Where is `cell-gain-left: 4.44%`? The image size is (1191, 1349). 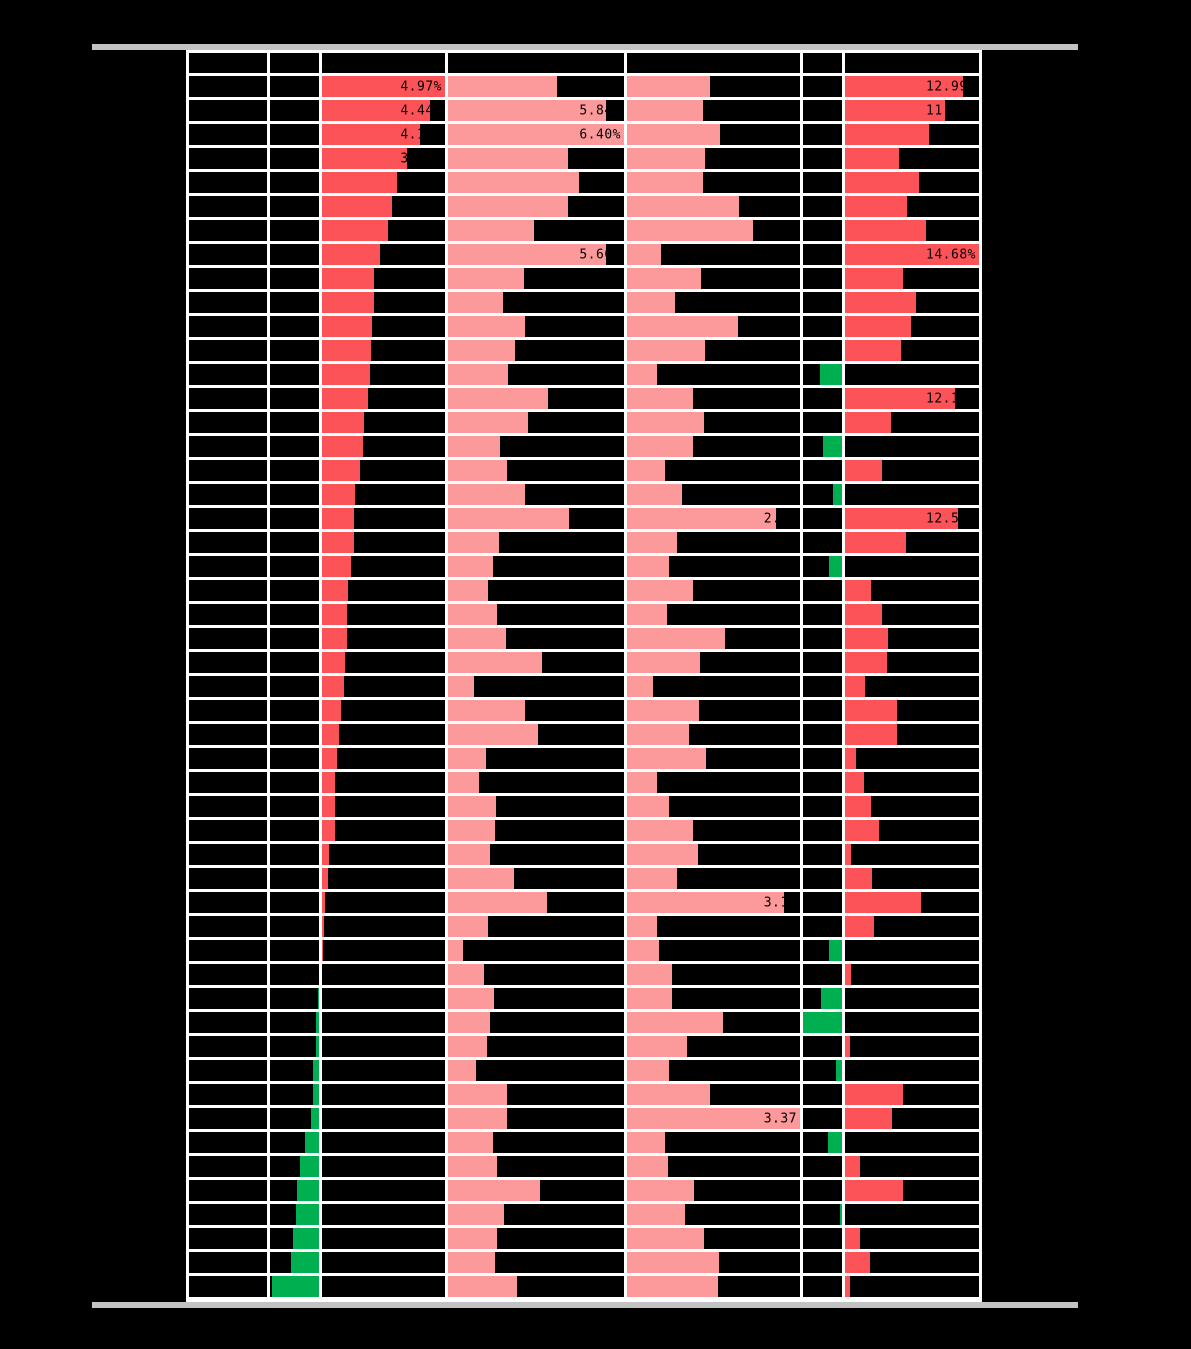
cell-gain-left: 4.44% is located at coordinates (383, 110).